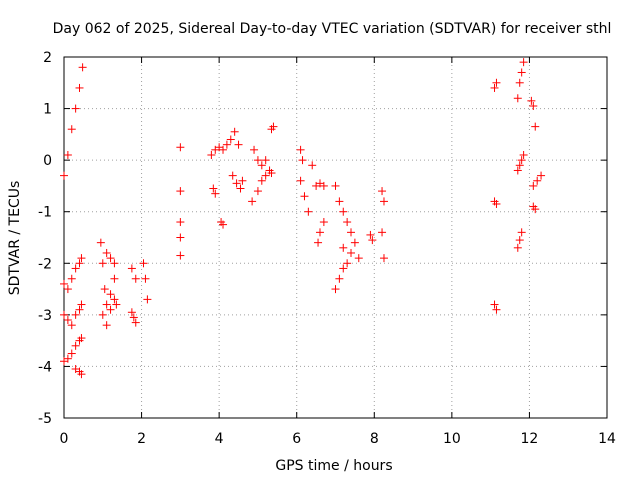 This screenshot has width=640, height=480. I want to click on x-axis-label: GPS time / hours, so click(333, 466).